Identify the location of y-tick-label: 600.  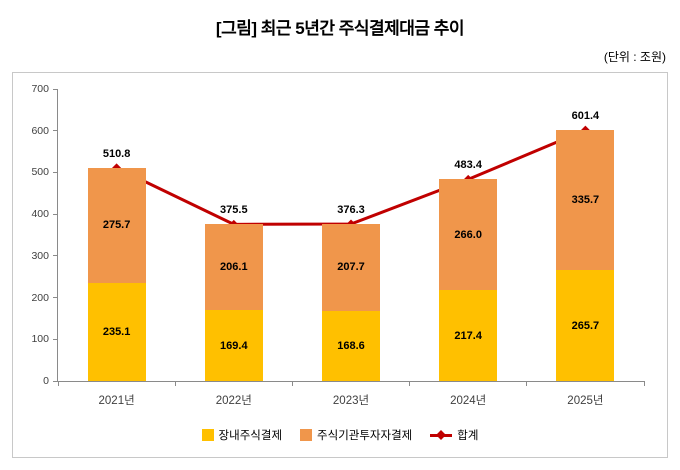
(40, 130).